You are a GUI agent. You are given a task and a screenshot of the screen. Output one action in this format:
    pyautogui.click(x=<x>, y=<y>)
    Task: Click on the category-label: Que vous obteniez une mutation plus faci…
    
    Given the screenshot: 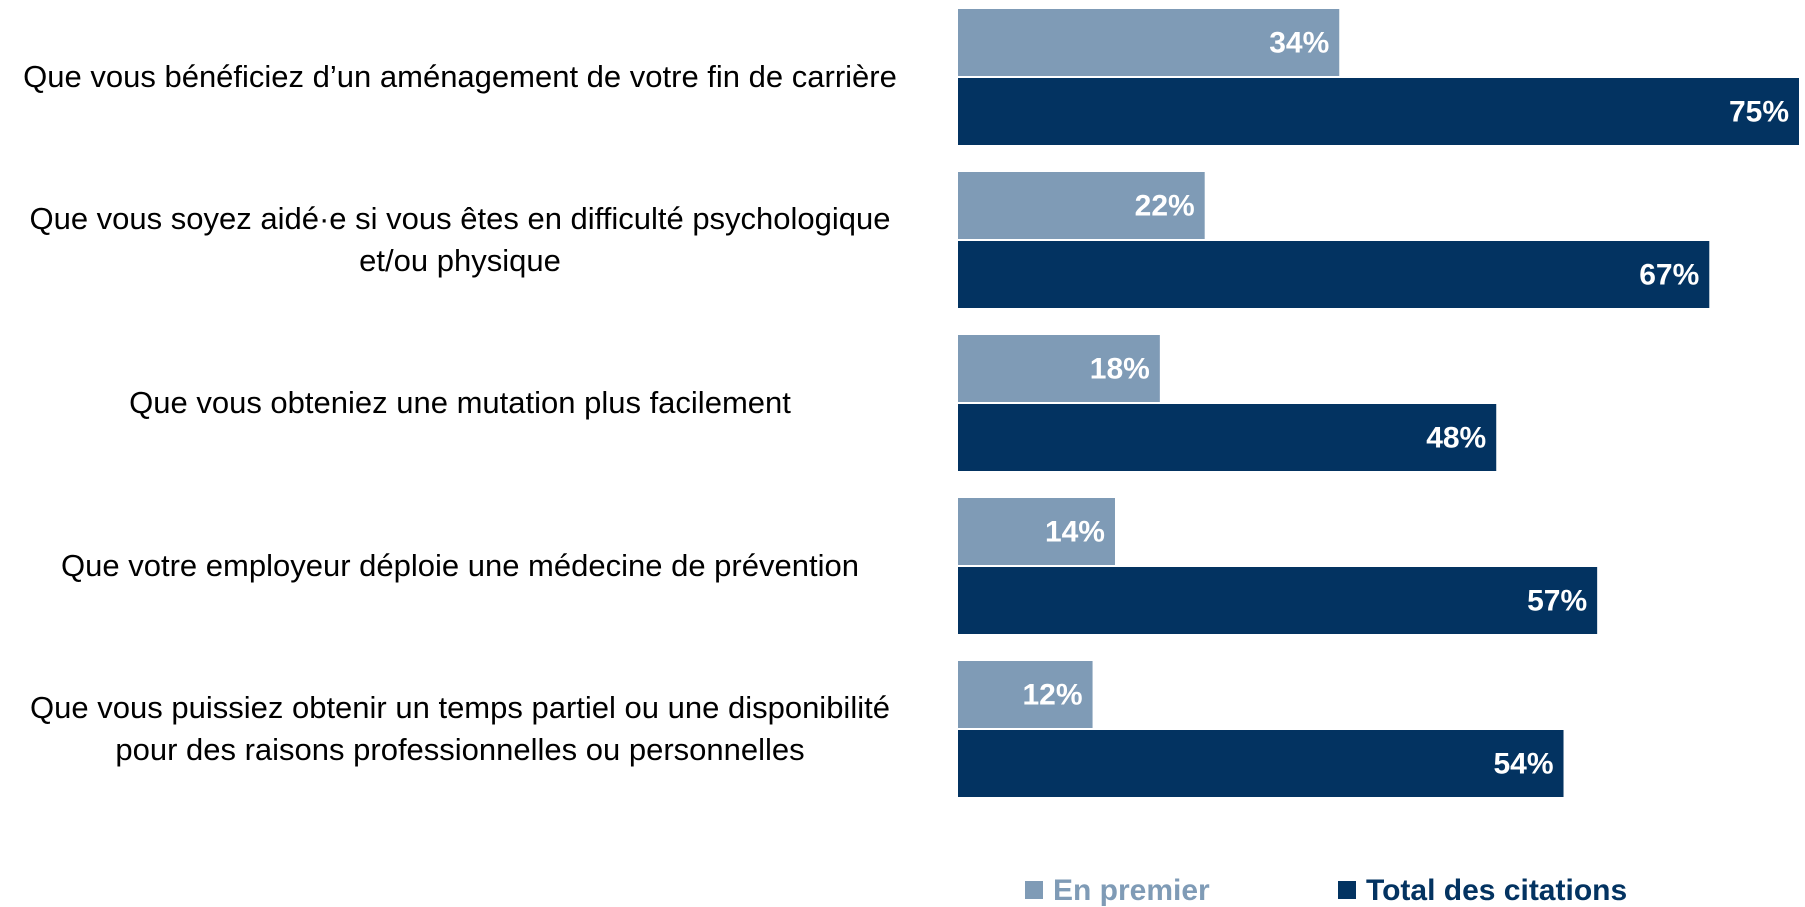 What is the action you would take?
    pyautogui.click(x=460, y=403)
    